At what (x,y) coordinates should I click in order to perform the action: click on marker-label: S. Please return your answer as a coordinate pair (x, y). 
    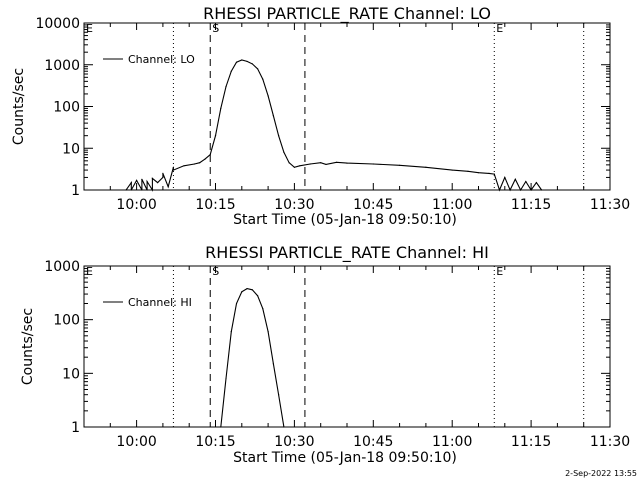
    Looking at the image, I should click on (215, 28).